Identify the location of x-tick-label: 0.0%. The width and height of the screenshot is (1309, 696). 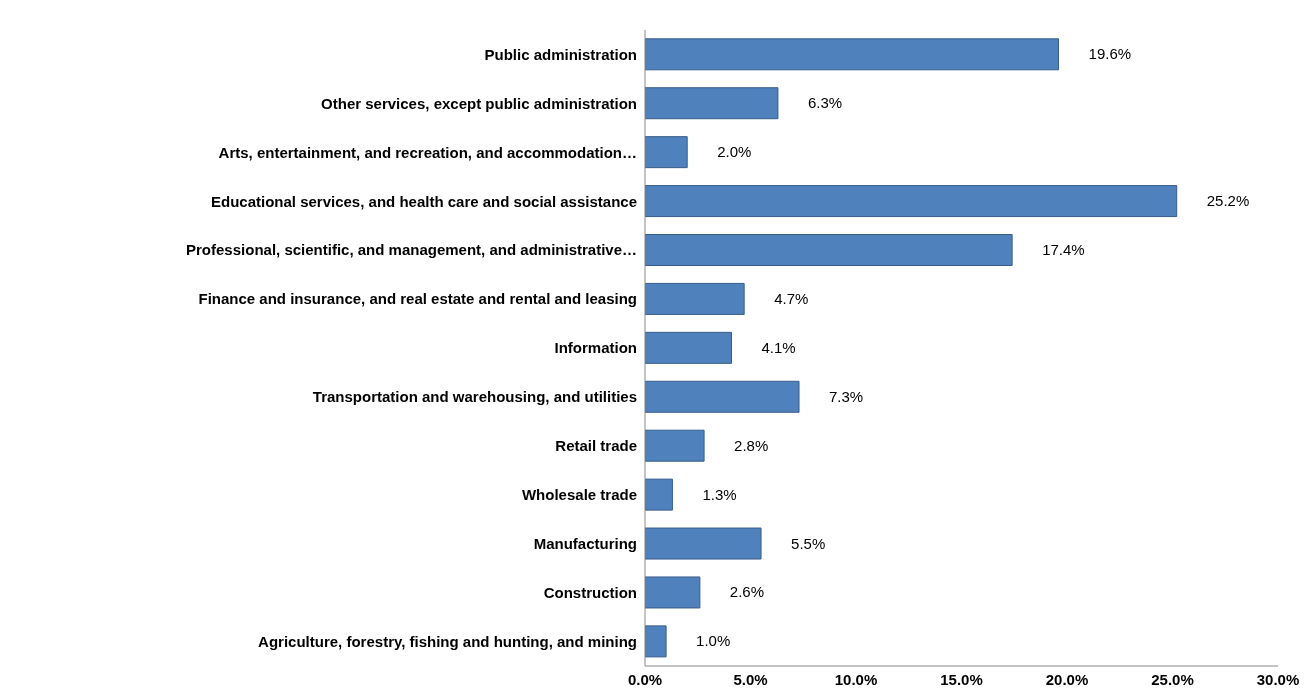
(645, 679).